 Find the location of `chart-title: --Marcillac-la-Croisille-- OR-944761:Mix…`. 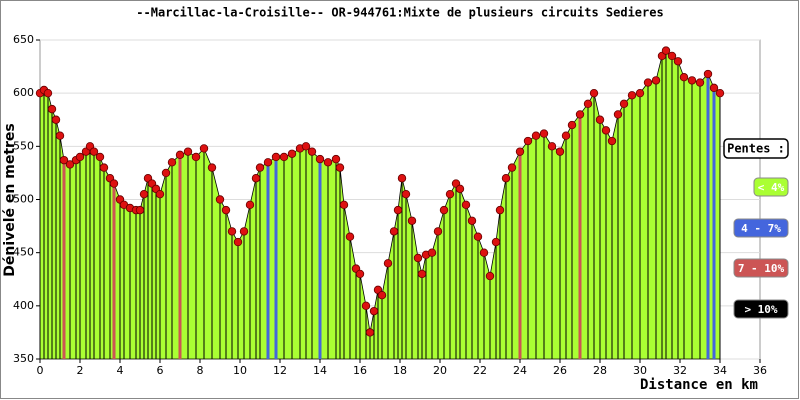

chart-title: --Marcillac-la-Croisille-- OR-944761:Mix… is located at coordinates (399, 13).